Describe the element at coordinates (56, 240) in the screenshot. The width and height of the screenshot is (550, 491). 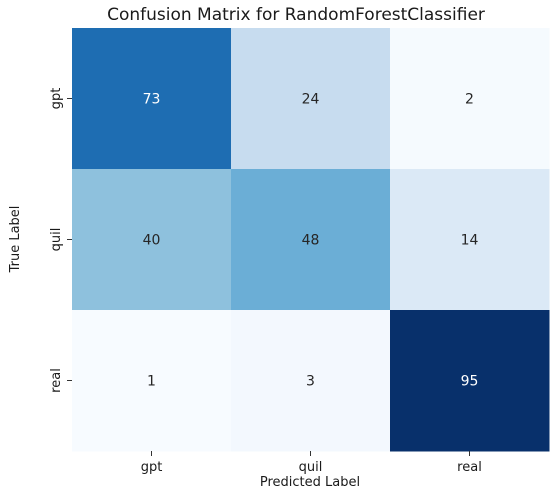
I see `y-tick-label-quil: quil` at that location.